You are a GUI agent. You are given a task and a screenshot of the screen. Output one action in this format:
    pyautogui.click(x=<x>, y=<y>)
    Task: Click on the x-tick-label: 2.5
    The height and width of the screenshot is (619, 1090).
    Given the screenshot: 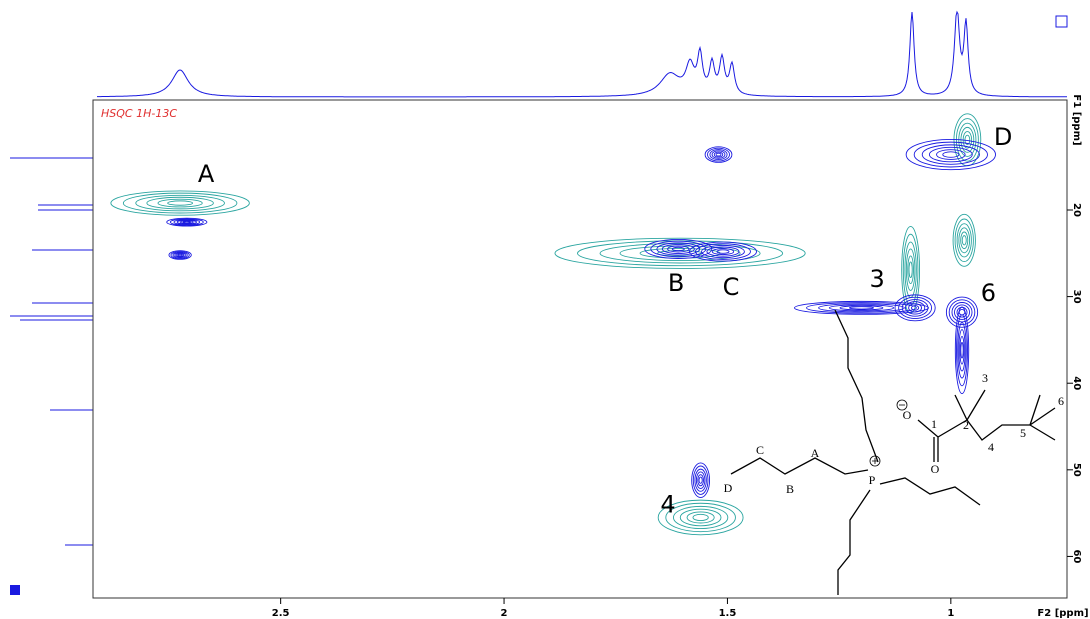 What is the action you would take?
    pyautogui.click(x=281, y=613)
    